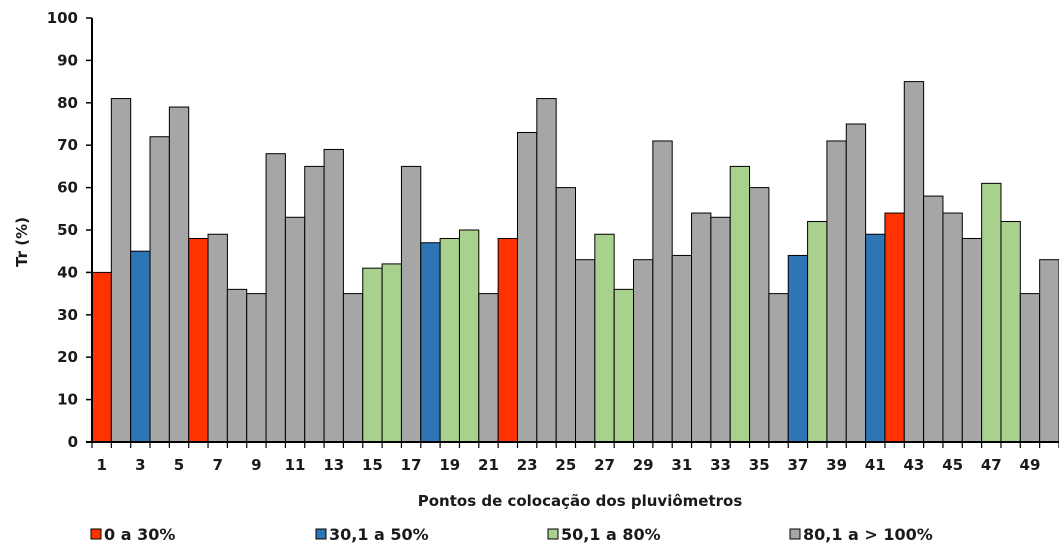 The image size is (1059, 548). What do you see at coordinates (952, 465) in the screenshot?
I see `x-tick-label: 45` at bounding box center [952, 465].